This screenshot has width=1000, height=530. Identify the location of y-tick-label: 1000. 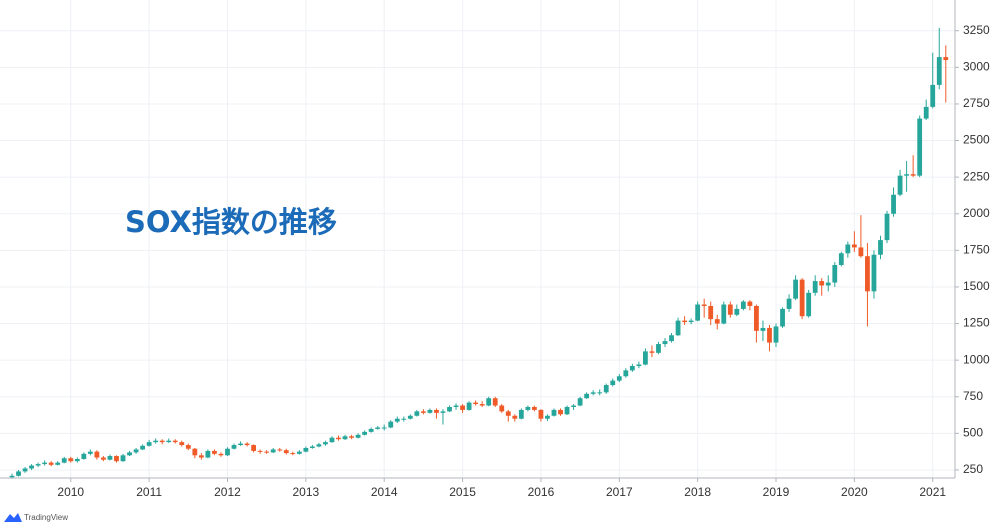
(976, 359).